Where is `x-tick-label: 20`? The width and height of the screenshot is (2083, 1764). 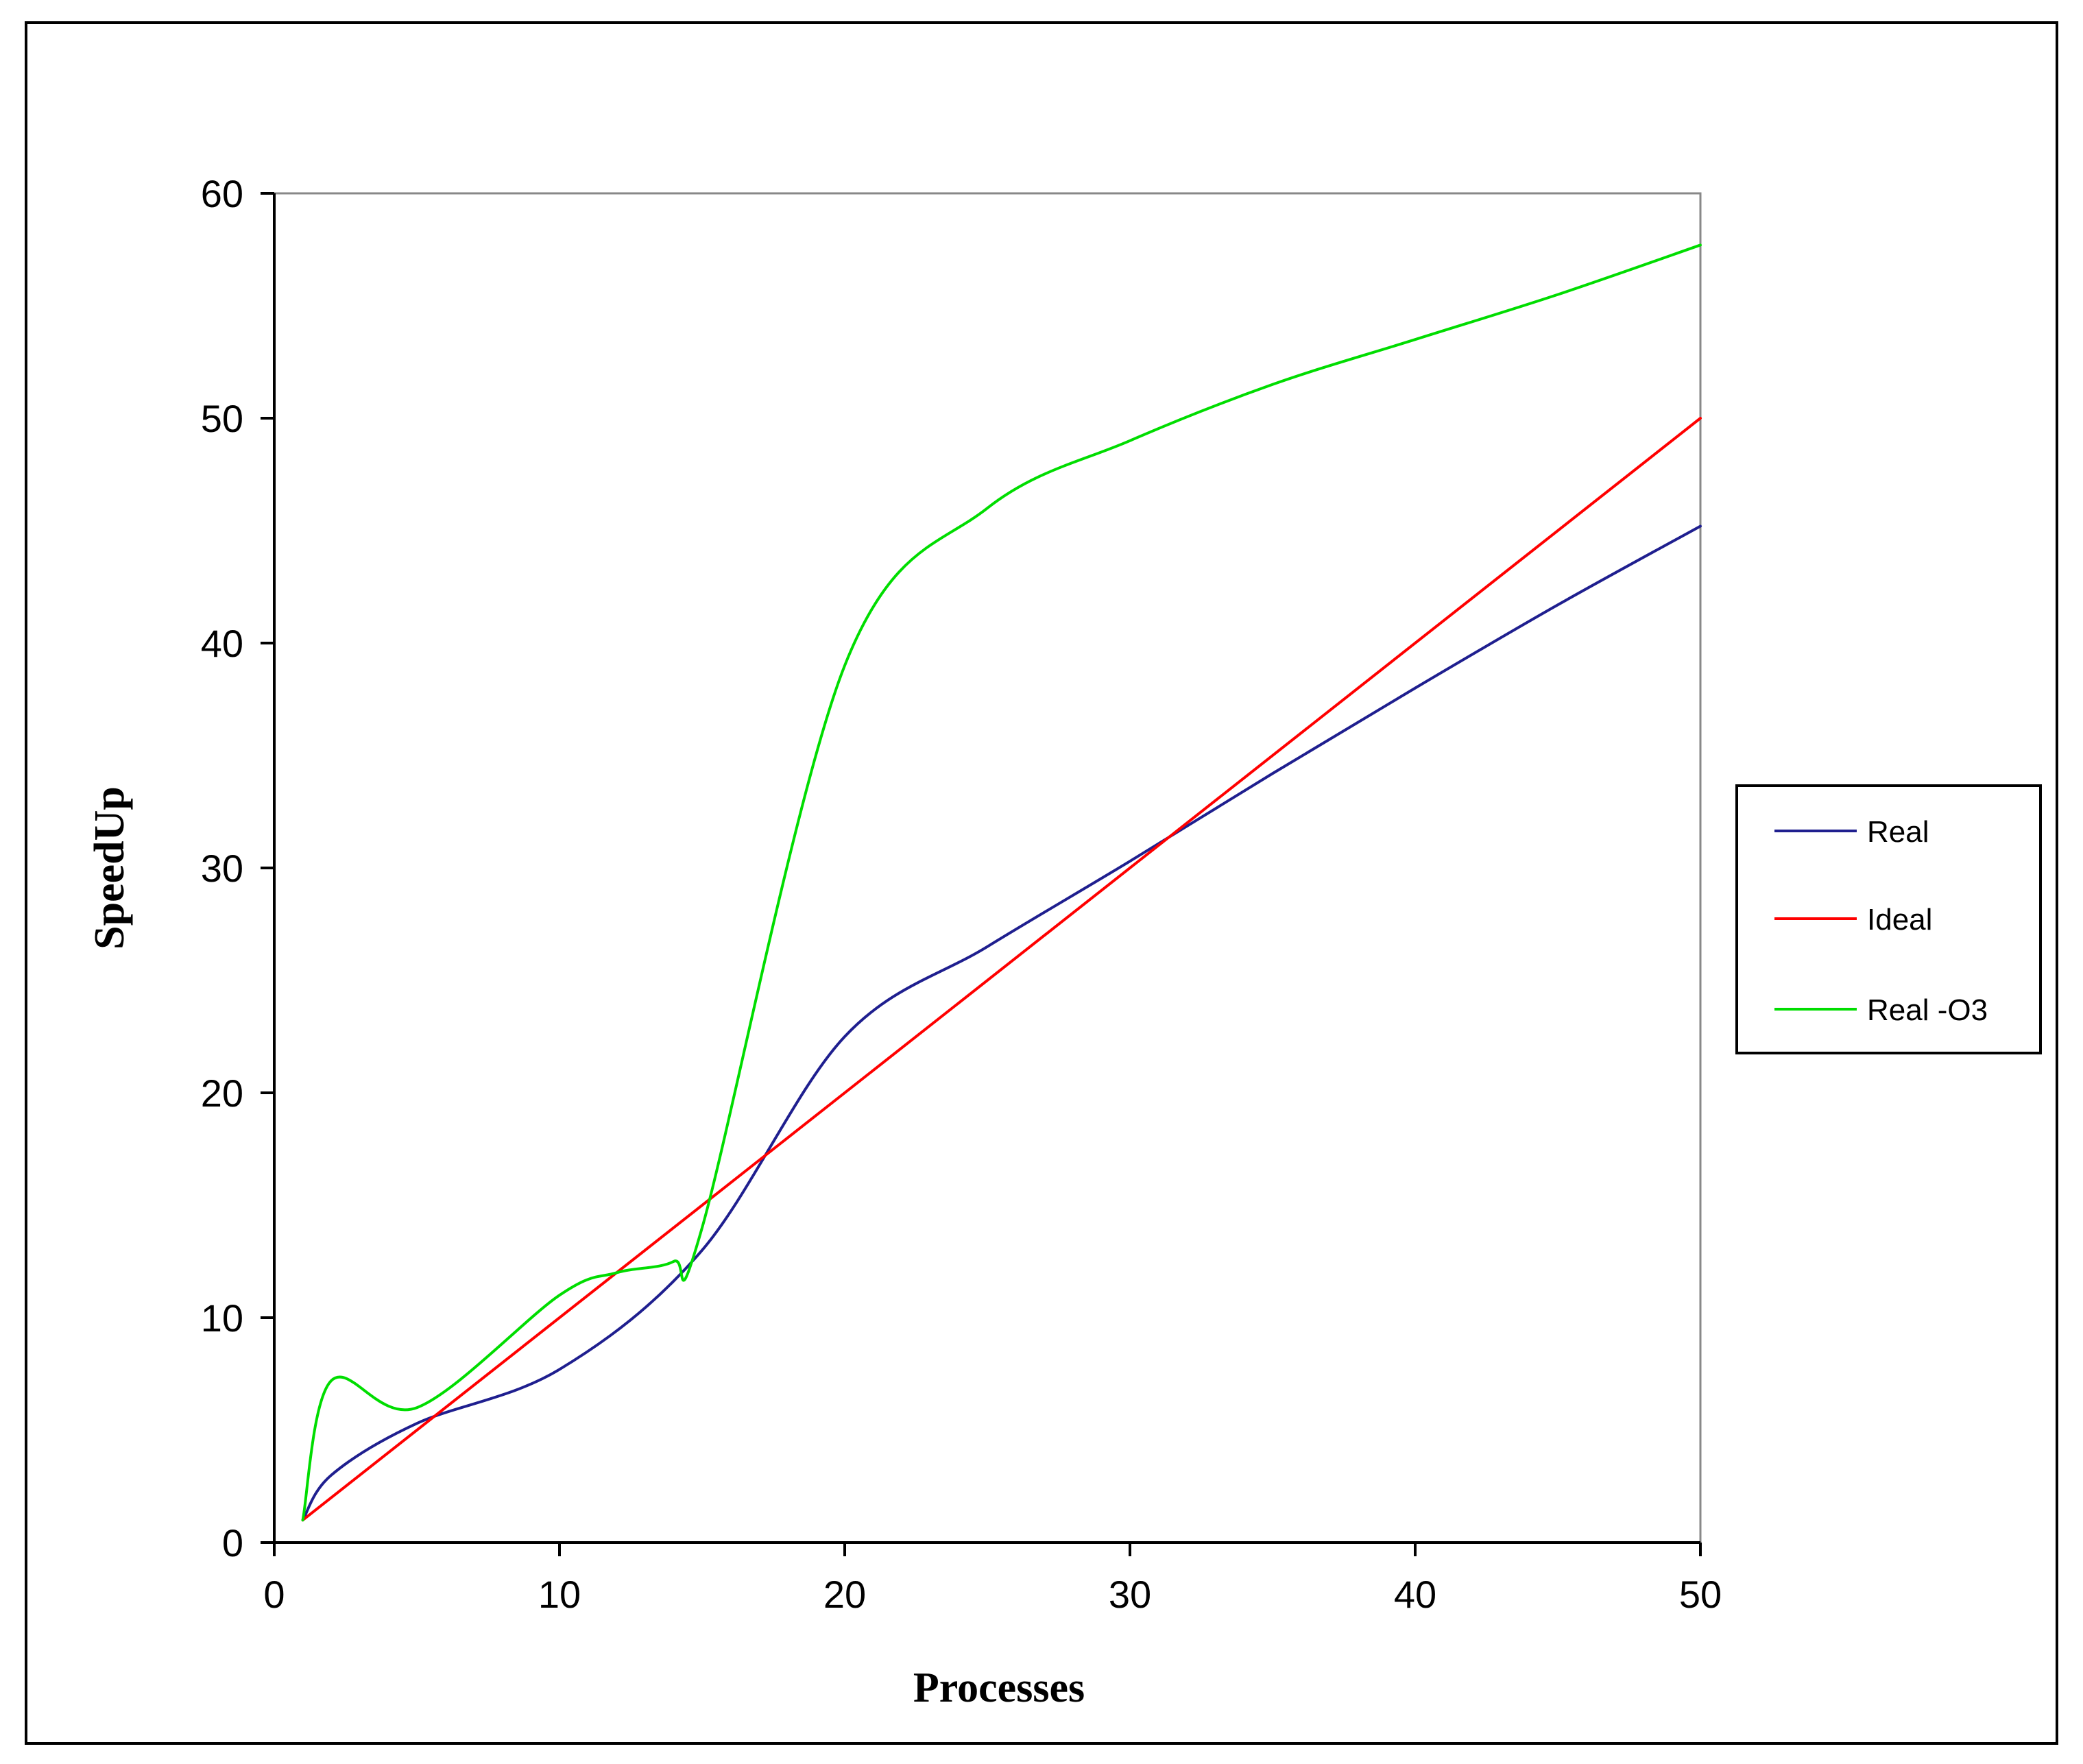
x-tick-label: 20 is located at coordinates (844, 1595).